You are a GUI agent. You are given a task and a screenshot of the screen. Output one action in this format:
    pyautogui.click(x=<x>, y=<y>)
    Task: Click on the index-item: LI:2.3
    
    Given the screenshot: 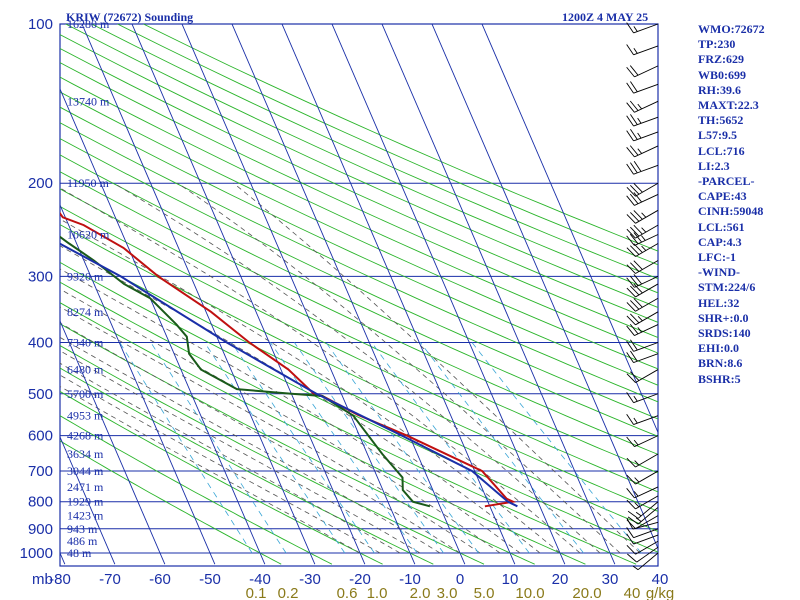 What is the action you would take?
    pyautogui.click(x=714, y=165)
    